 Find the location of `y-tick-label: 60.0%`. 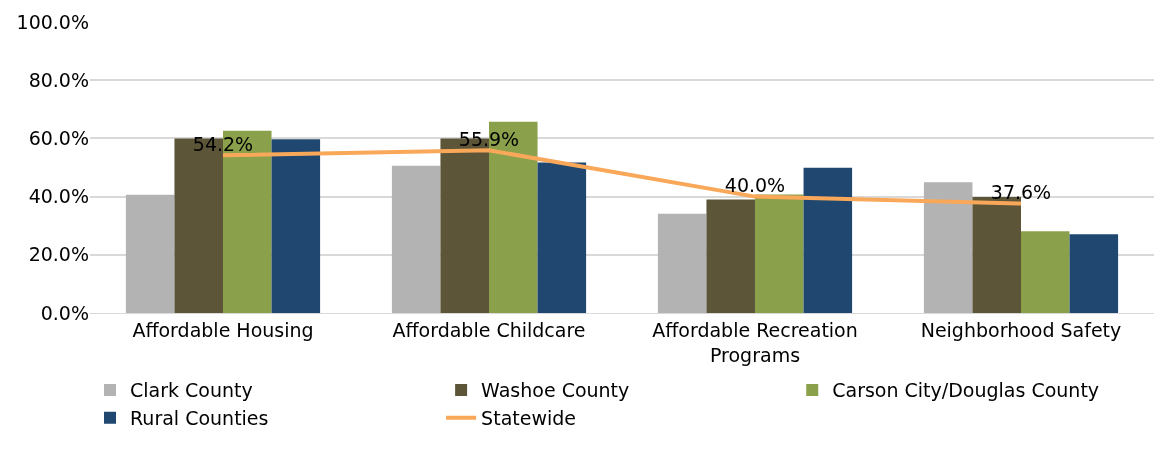

y-tick-label: 60.0% is located at coordinates (58, 138).